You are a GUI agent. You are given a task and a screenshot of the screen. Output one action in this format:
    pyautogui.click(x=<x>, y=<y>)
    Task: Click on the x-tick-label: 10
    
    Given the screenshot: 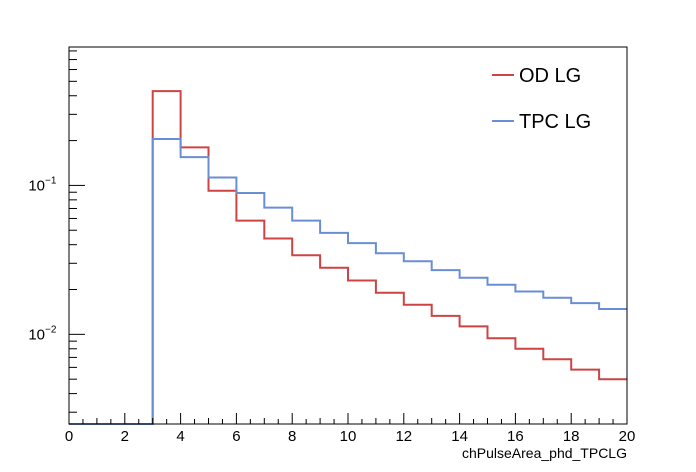 What is the action you would take?
    pyautogui.click(x=348, y=436)
    